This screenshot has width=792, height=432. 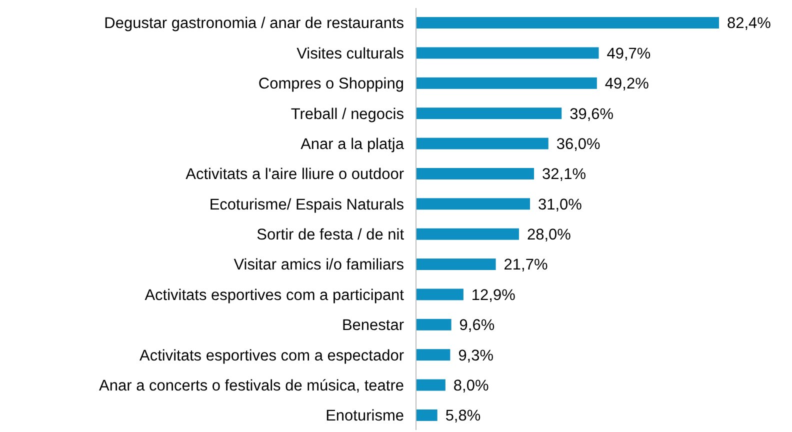 I want to click on data-label: 21,7%, so click(x=526, y=265).